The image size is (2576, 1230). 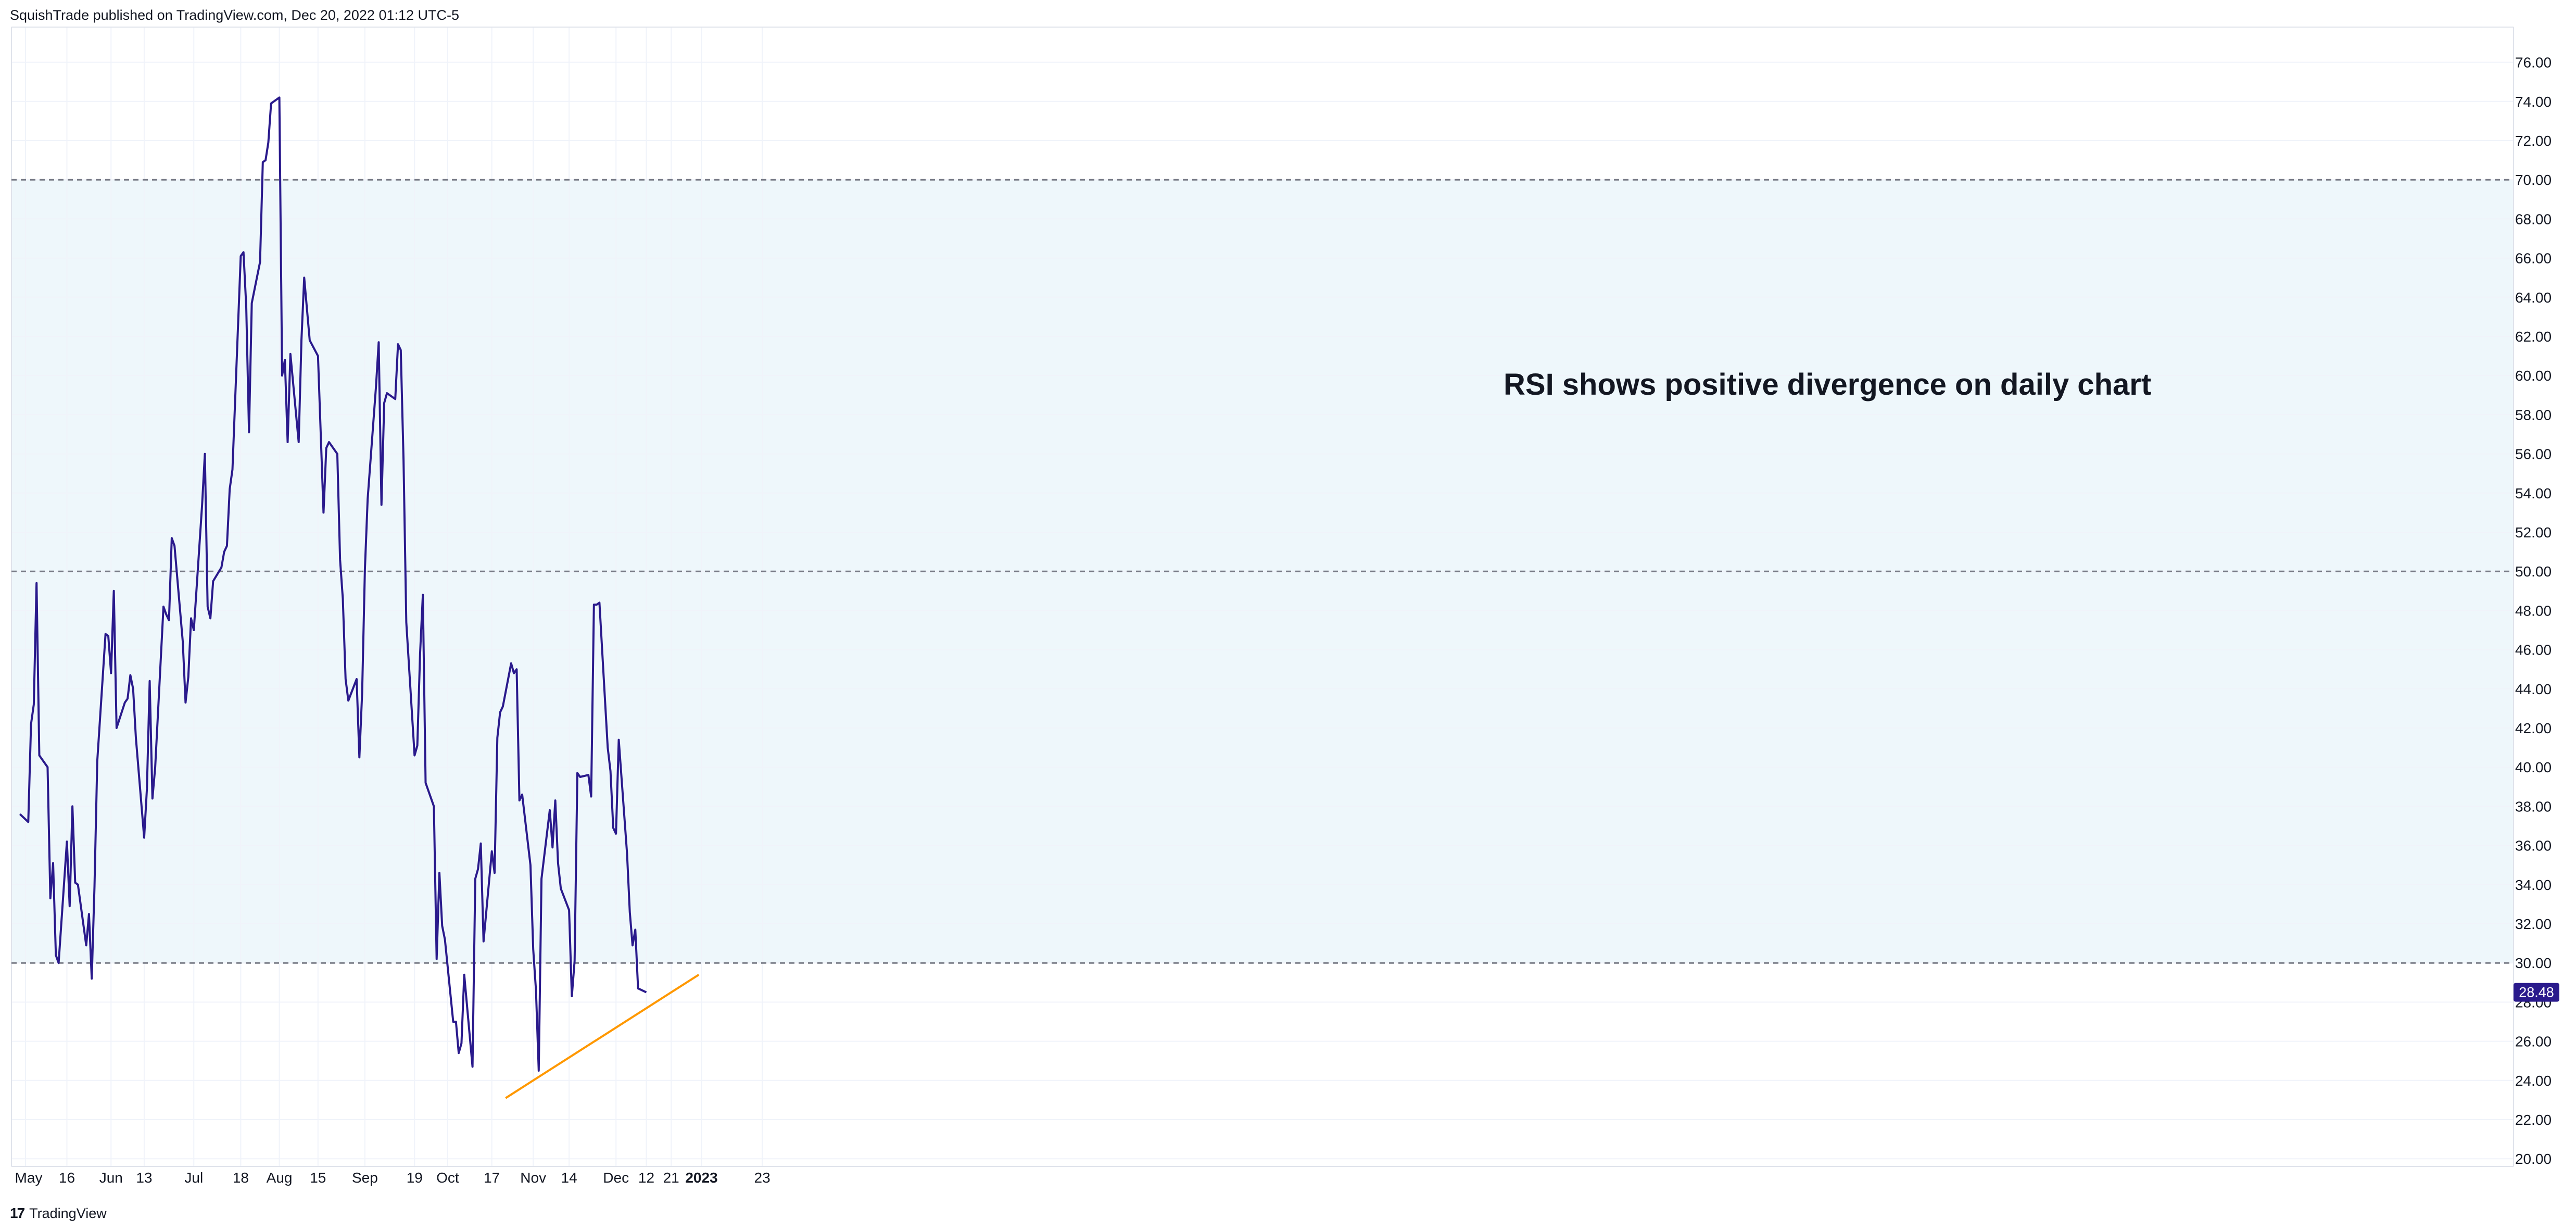 I want to click on y-tick-label: 40.00, so click(x=2533, y=767).